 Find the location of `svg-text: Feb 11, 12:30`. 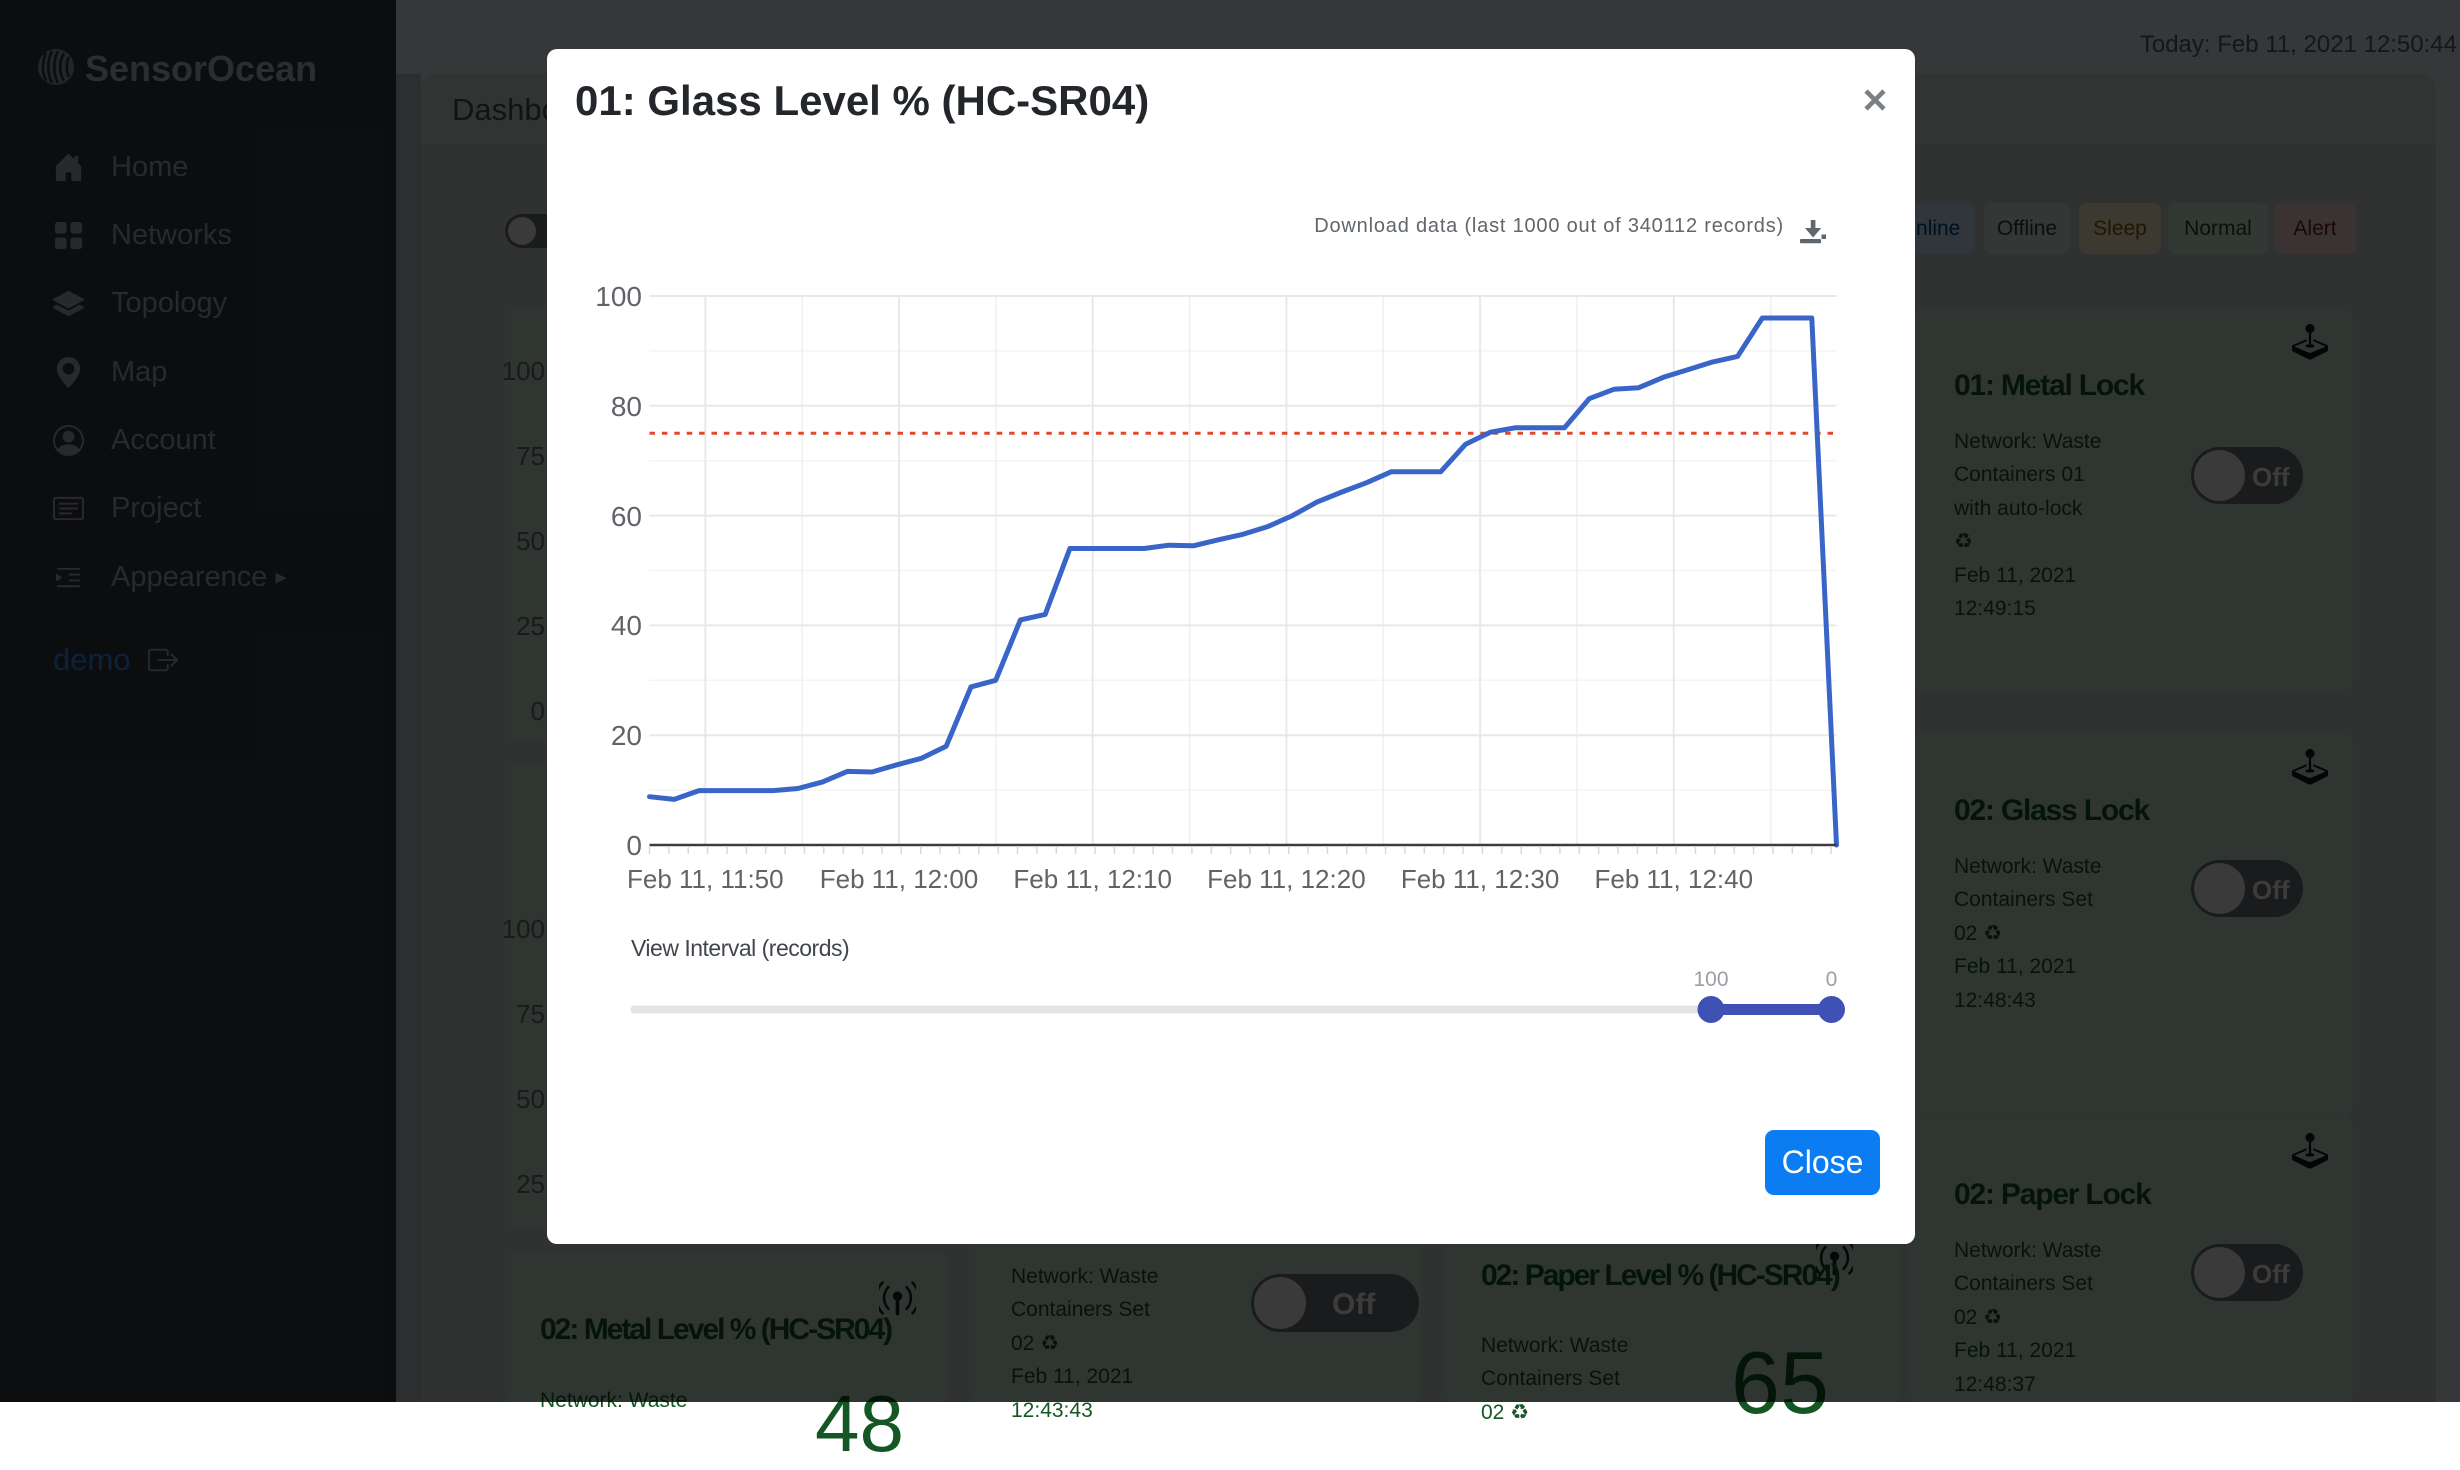

svg-text: Feb 11, 12:30 is located at coordinates (1480, 879).